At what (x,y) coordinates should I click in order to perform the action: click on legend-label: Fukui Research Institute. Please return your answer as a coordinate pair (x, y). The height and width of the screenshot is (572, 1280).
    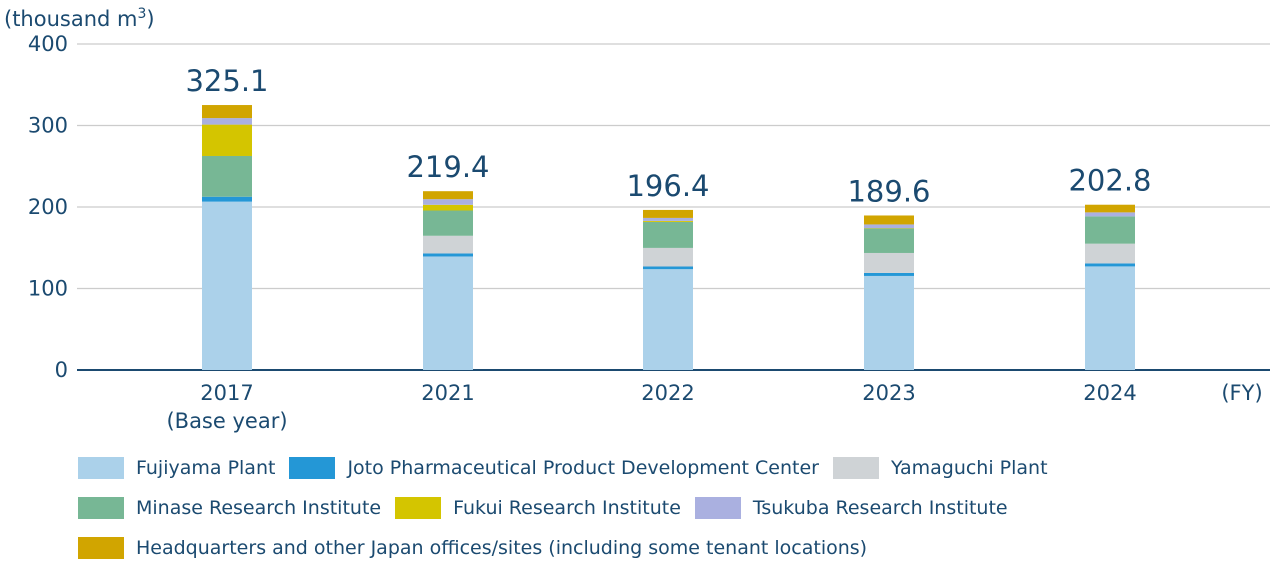
    Looking at the image, I should click on (567, 508).